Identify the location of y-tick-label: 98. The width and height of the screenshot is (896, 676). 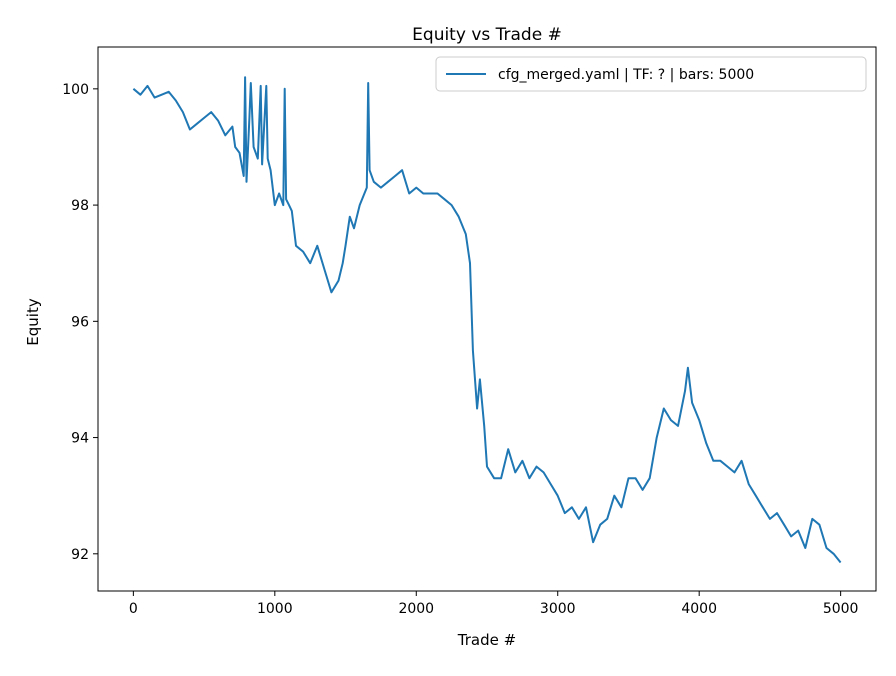
(80, 206).